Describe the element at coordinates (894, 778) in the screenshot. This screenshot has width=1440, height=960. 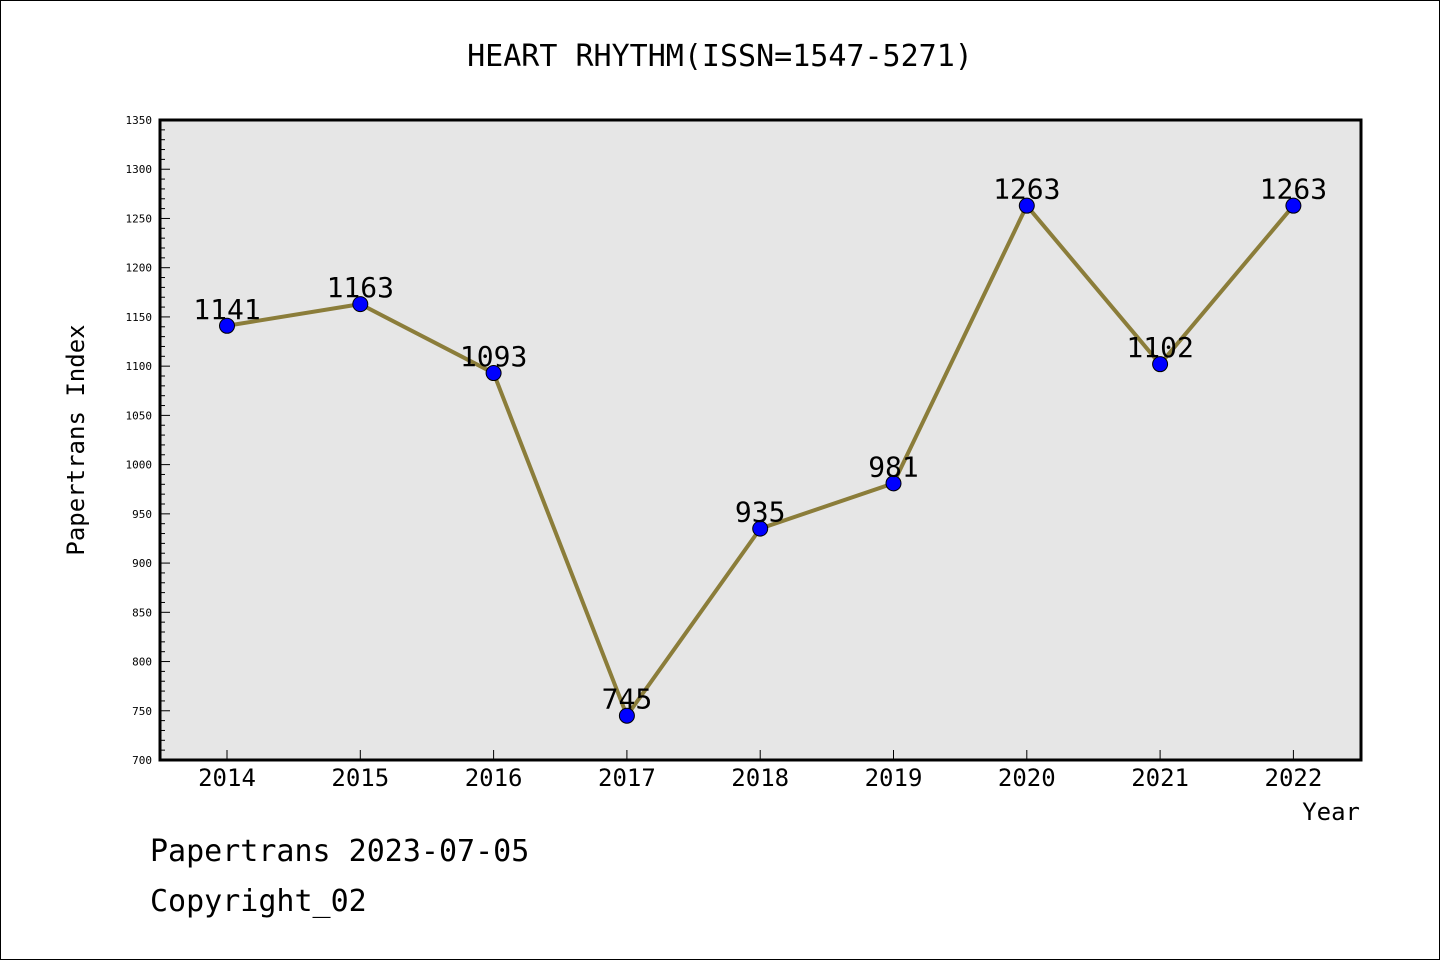
I see `x-tick-label: 2019` at that location.